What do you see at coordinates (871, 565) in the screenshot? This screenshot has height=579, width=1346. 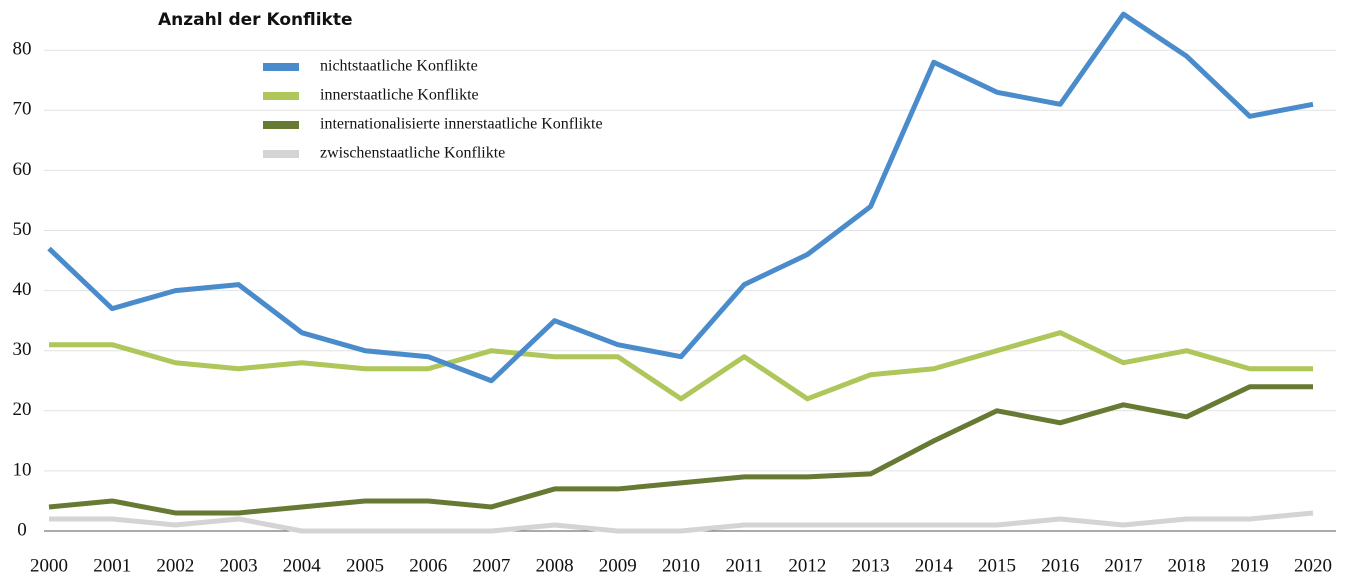 I see `x-tick-label: 2013` at bounding box center [871, 565].